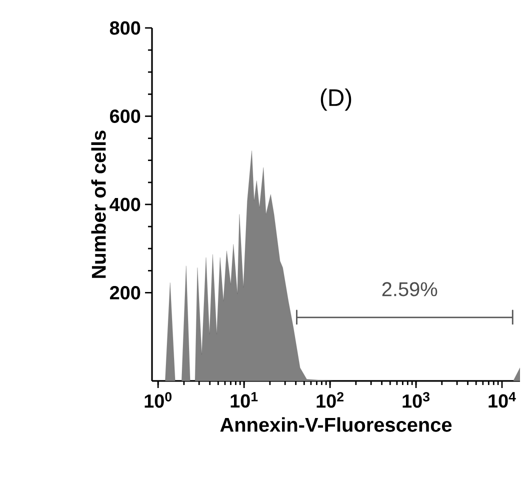 The width and height of the screenshot is (525, 481). What do you see at coordinates (244, 400) in the screenshot?
I see `x-tick-label: 10$^{1}$` at bounding box center [244, 400].